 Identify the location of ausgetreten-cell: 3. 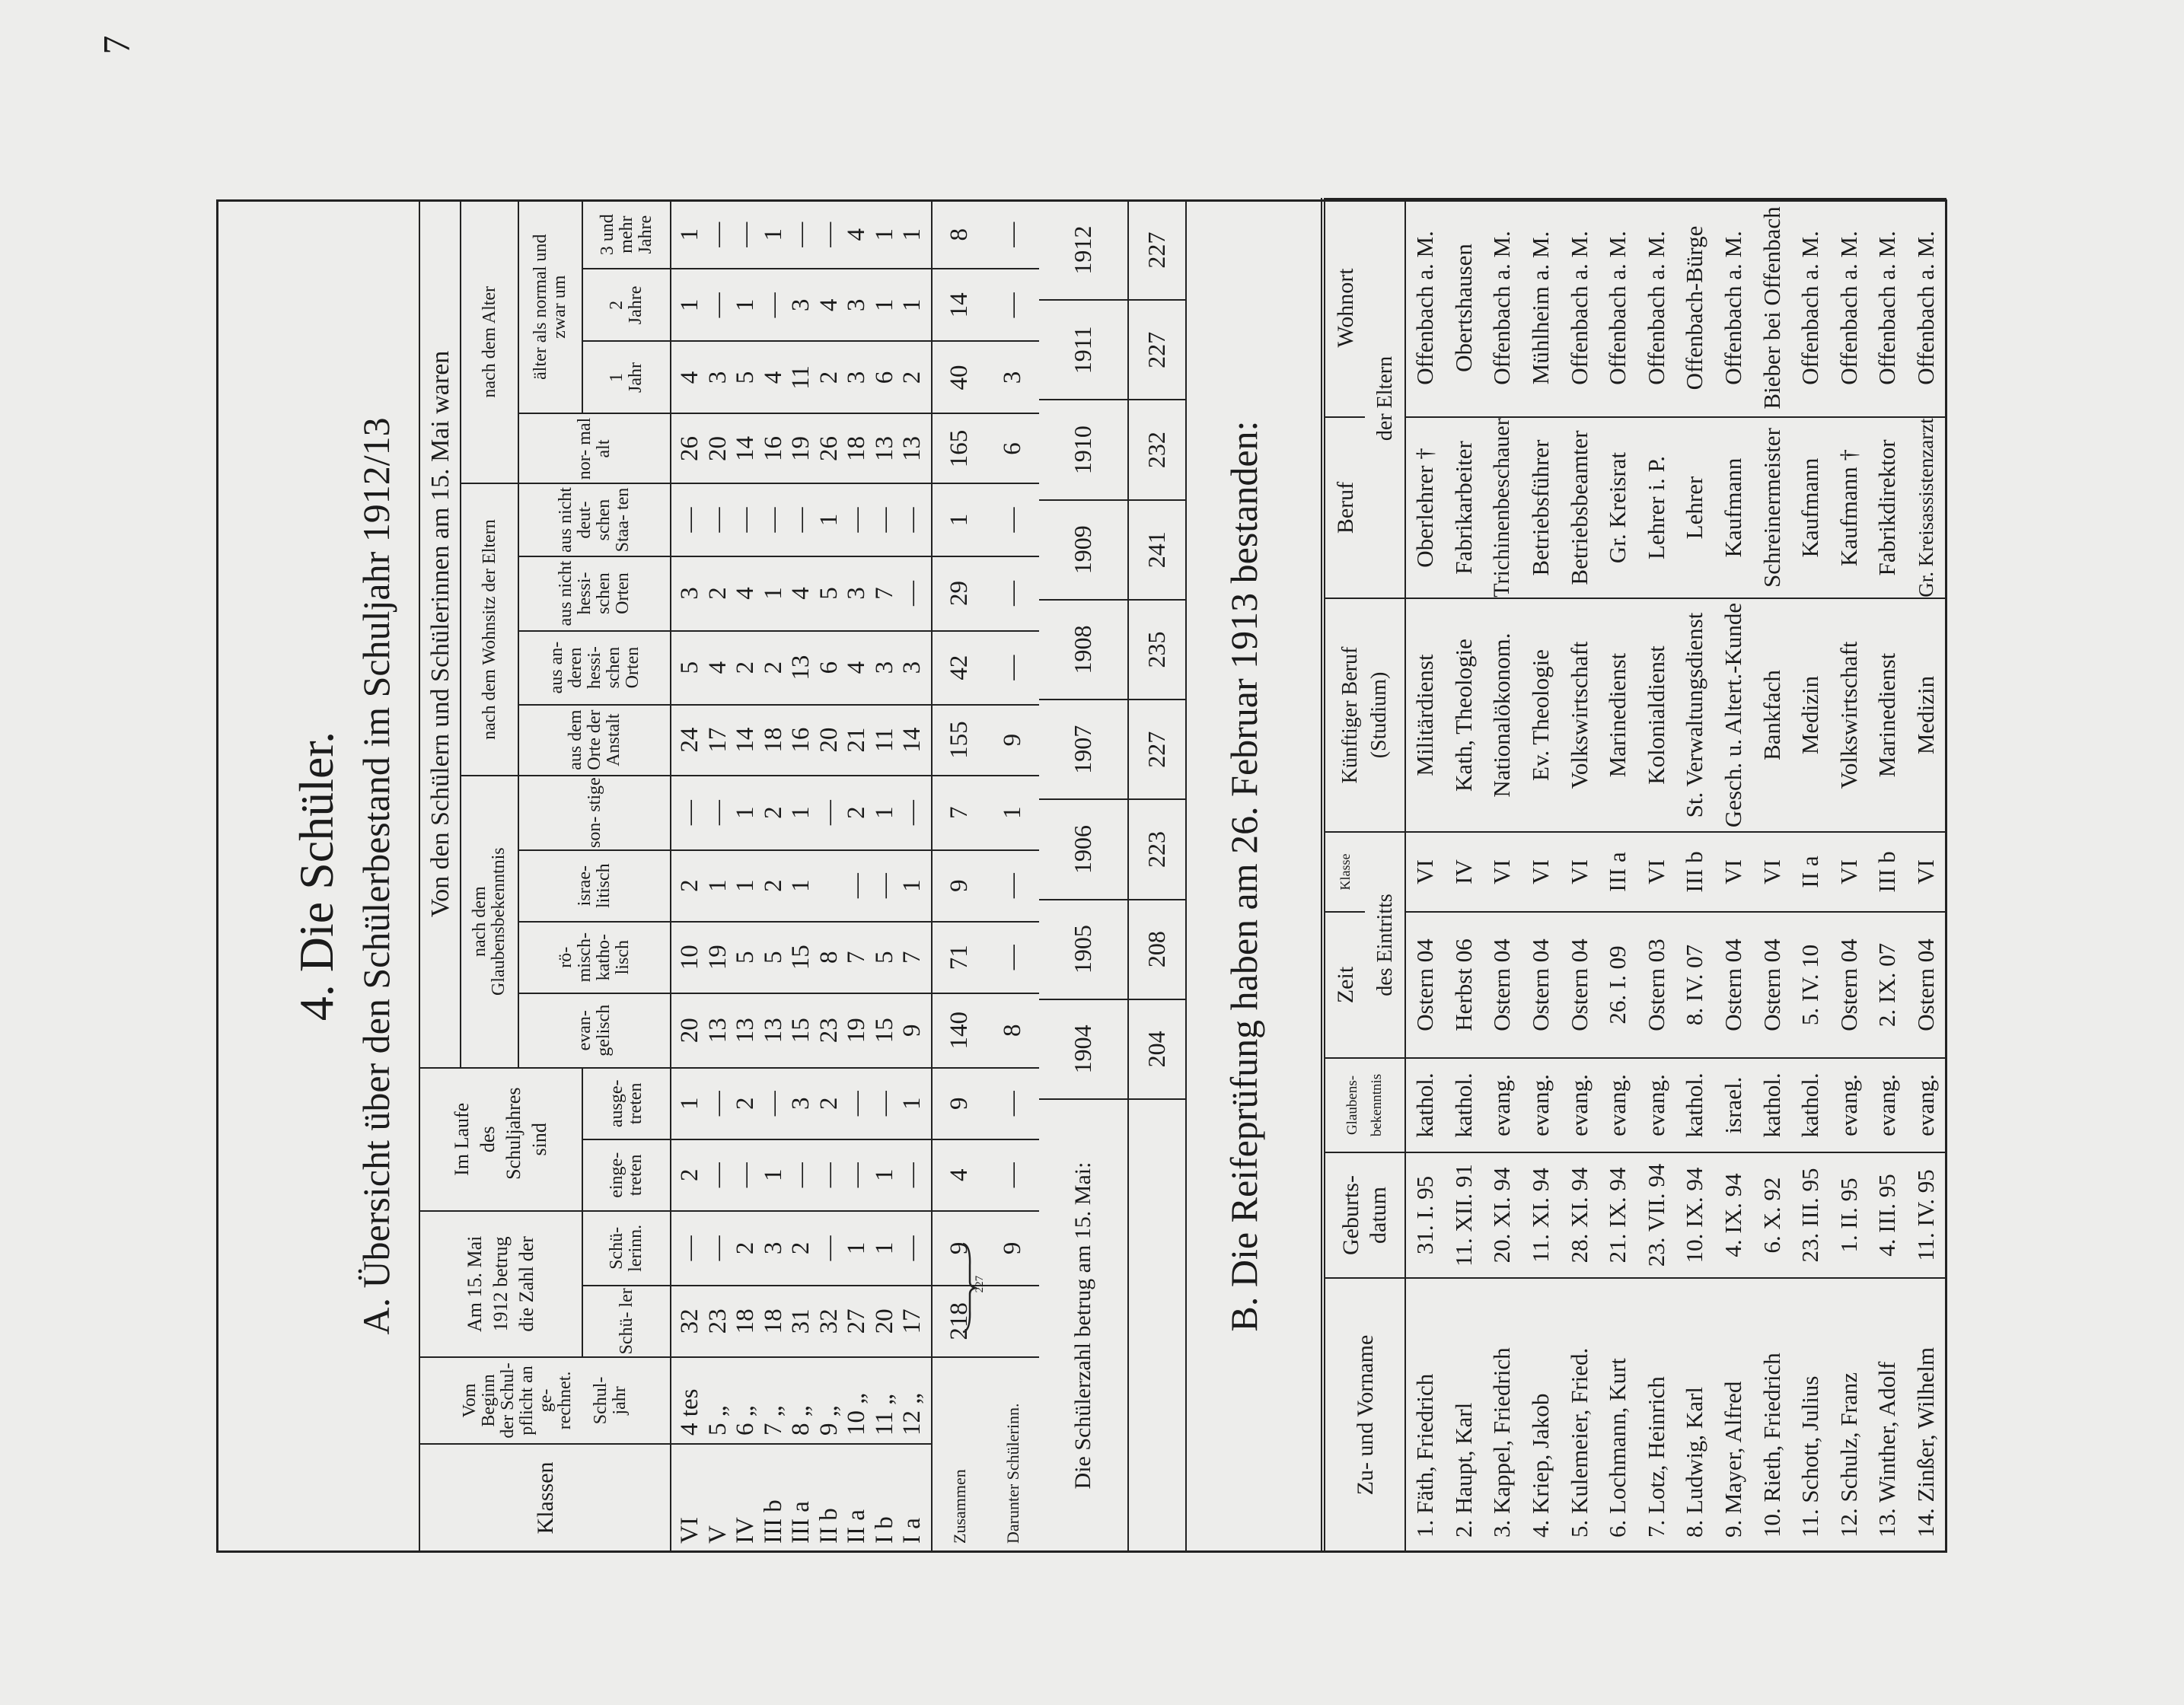
(801, 1103).